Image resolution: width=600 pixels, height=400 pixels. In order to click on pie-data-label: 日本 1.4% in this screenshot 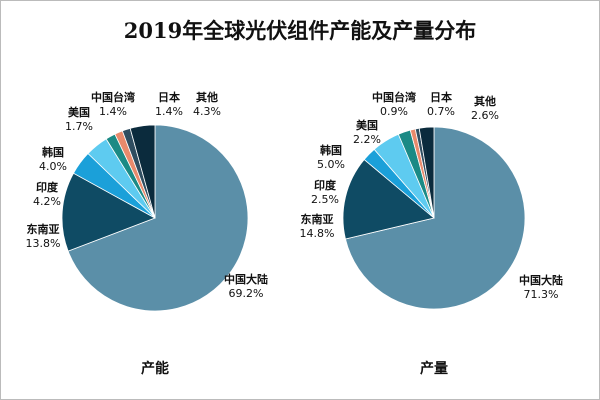, I will do `click(169, 105)`.